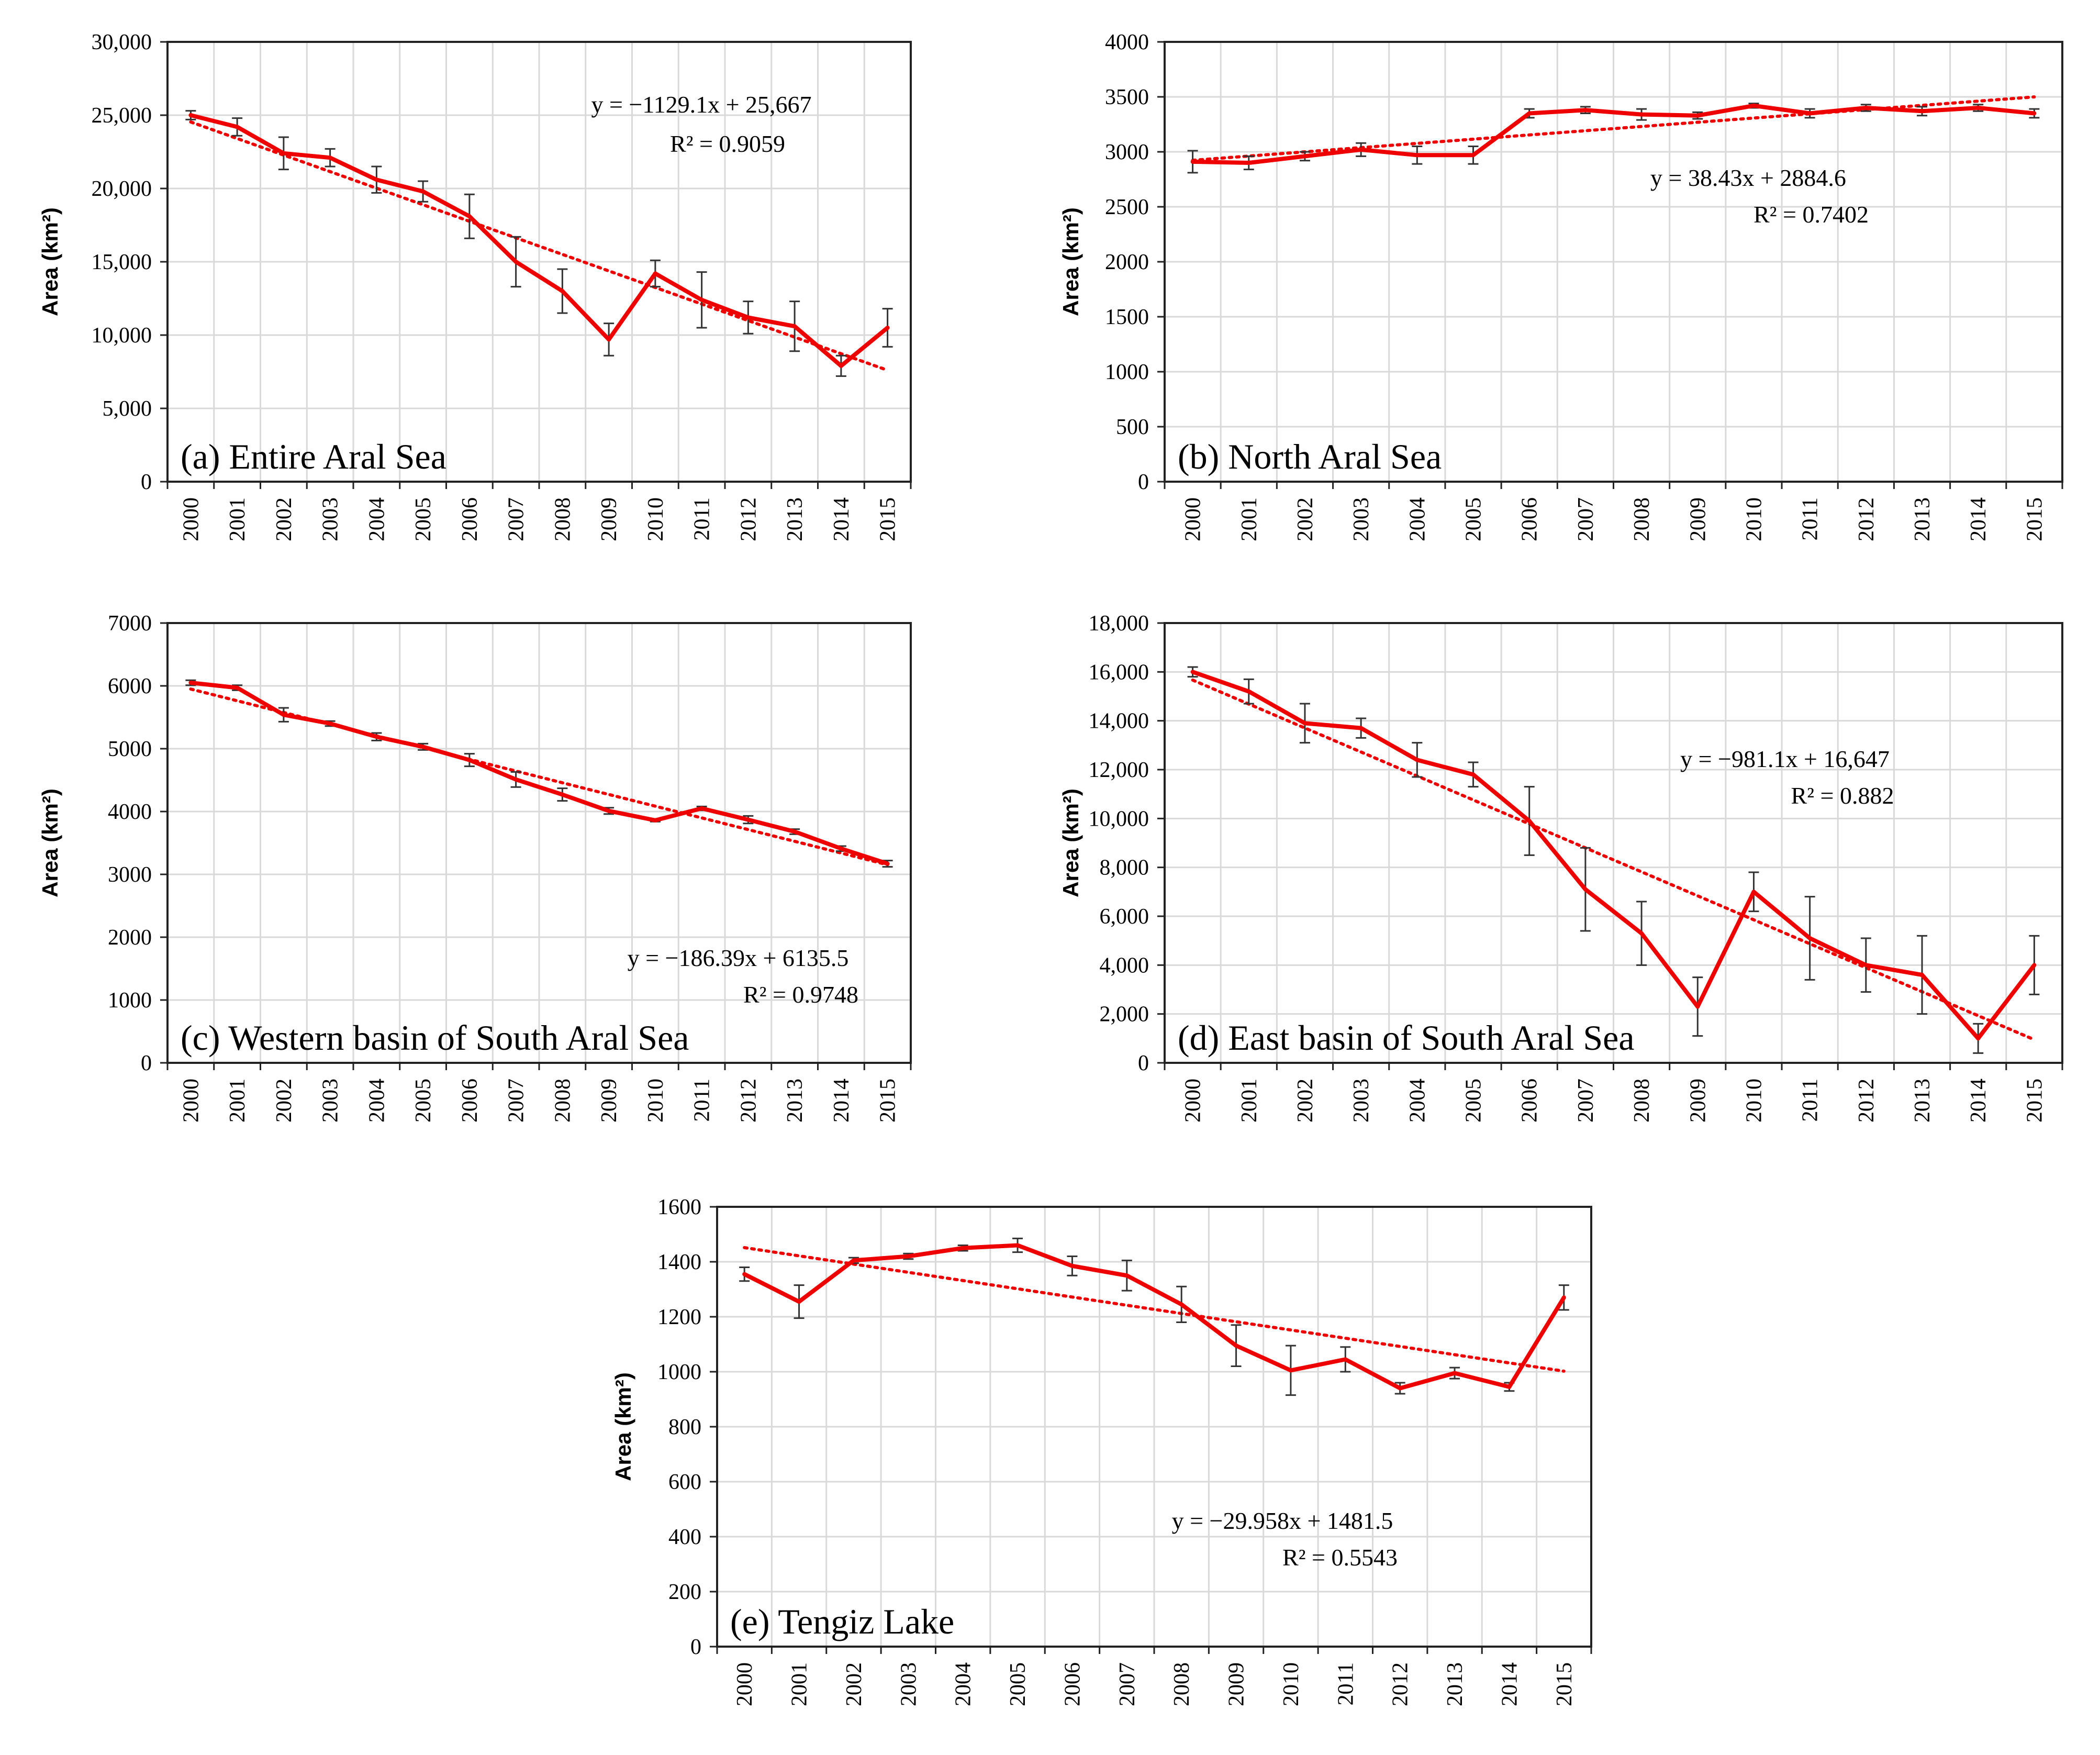  What do you see at coordinates (800, 994) in the screenshot?
I see `r-squared-label: R² = 0.9748` at bounding box center [800, 994].